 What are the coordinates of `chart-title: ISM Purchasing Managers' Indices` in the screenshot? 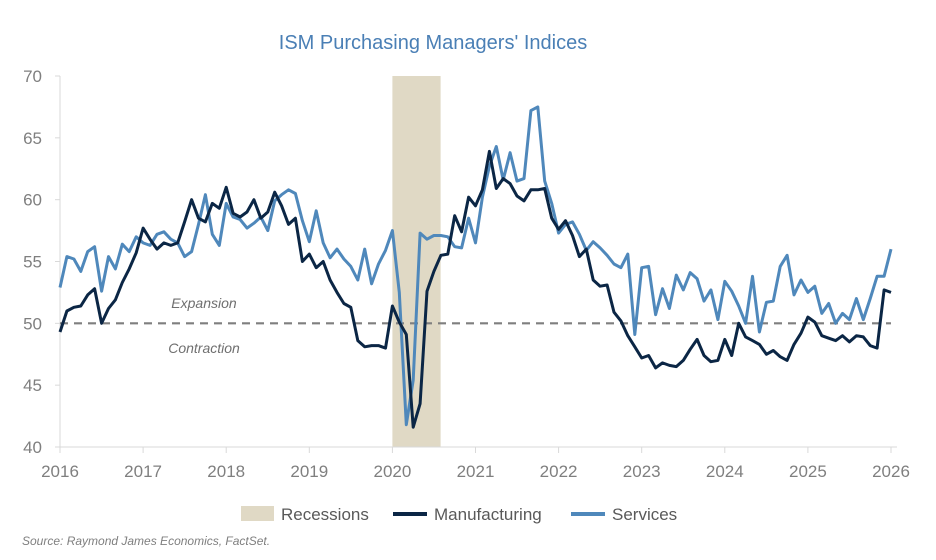 It's located at (433, 43).